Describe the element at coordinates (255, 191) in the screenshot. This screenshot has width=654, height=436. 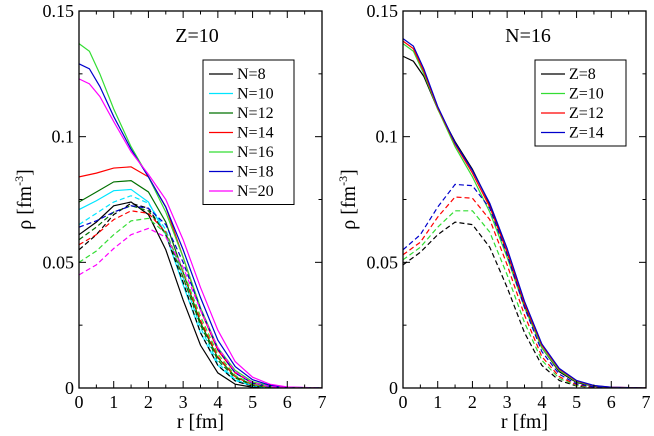
I see `legend-entry-label: N=20` at that location.